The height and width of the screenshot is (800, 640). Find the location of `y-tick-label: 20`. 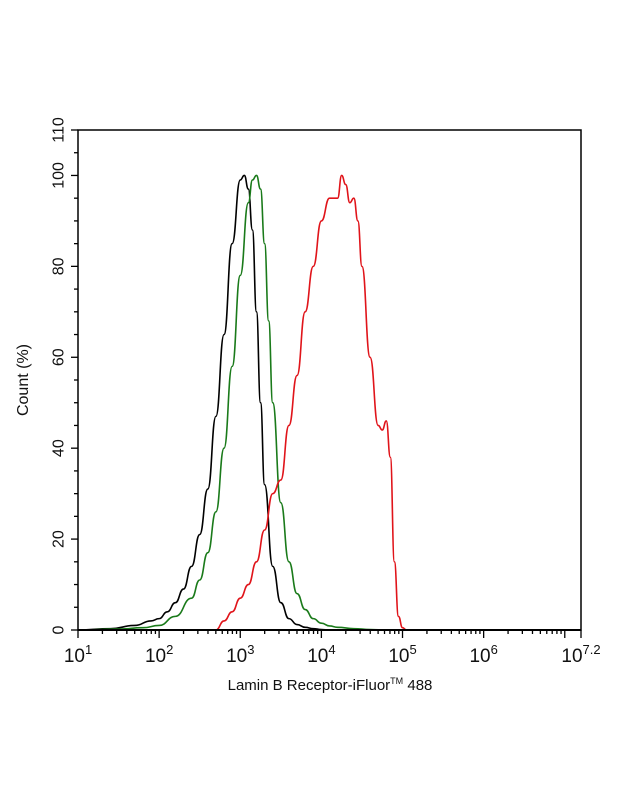

y-tick-label: 20 is located at coordinates (59, 539).